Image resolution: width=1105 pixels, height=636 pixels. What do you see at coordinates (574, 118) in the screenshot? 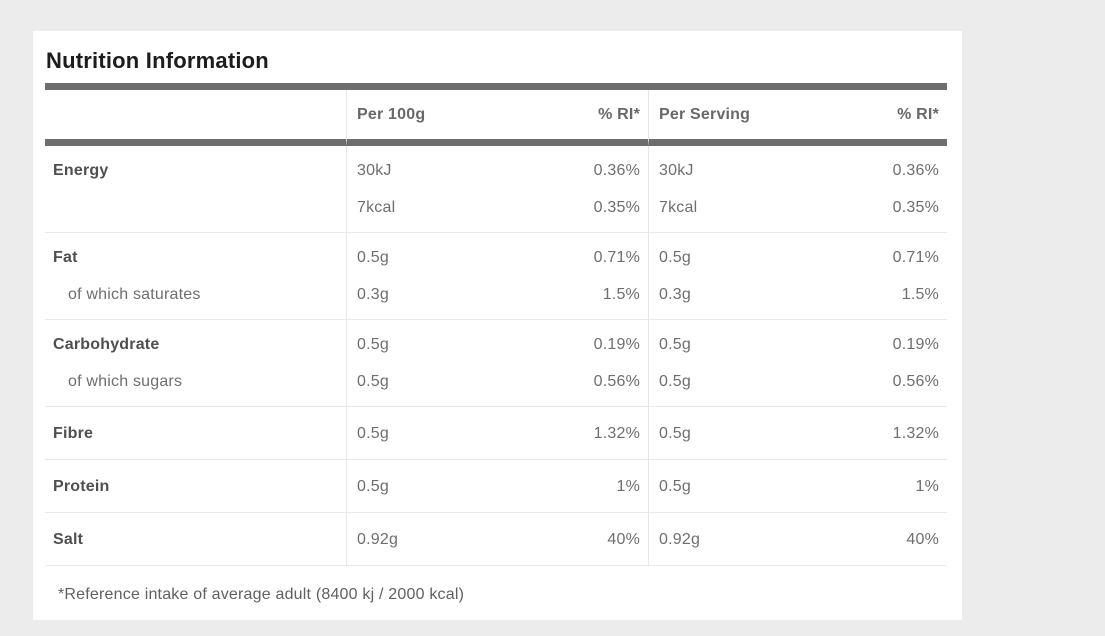
I see `header-ri-100g: % RI*` at bounding box center [574, 118].